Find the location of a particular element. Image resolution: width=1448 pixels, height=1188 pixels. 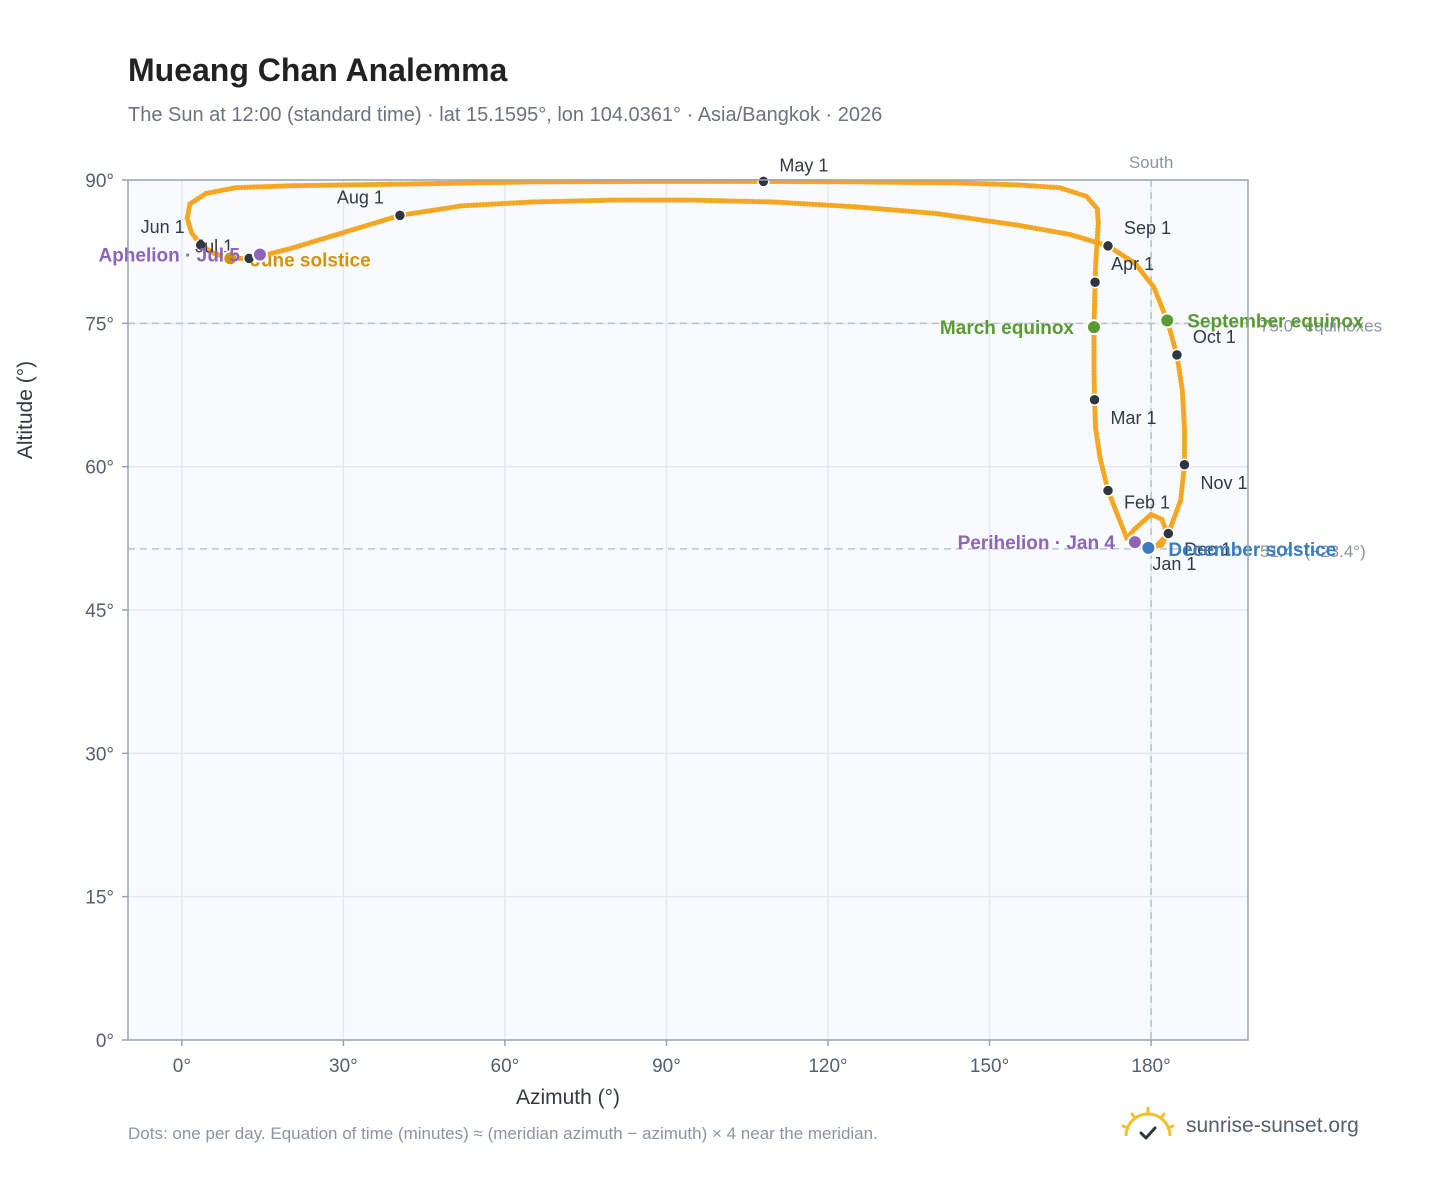

y-tick-label: 30° is located at coordinates (99, 754).